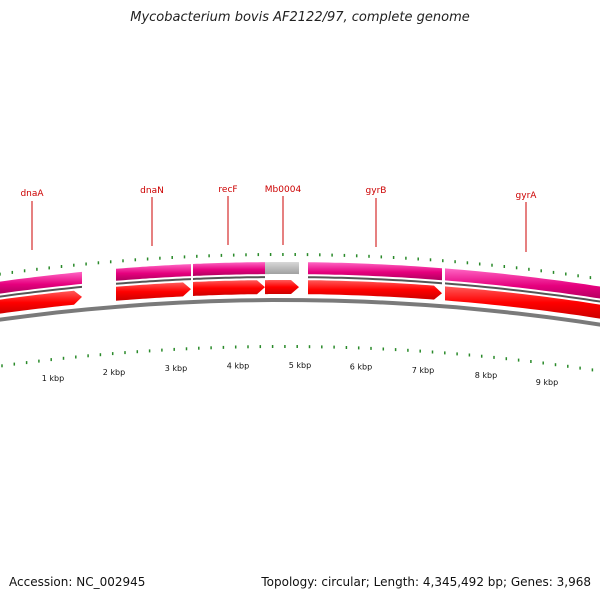  What do you see at coordinates (53, 378) in the screenshot?
I see `axis-tick-label: 1 kbp` at bounding box center [53, 378].